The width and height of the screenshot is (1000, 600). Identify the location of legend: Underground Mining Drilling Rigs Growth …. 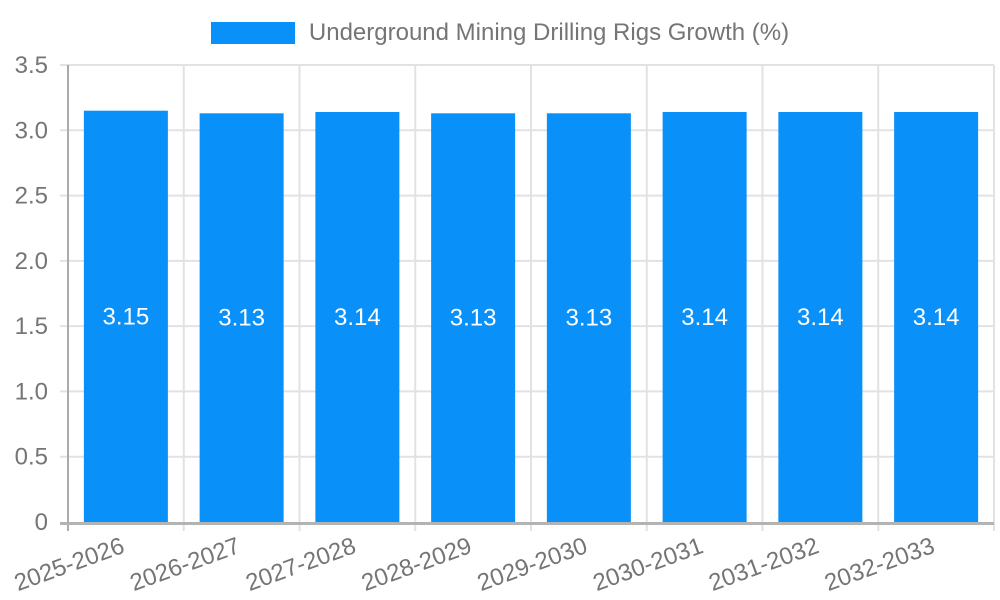
(500, 33).